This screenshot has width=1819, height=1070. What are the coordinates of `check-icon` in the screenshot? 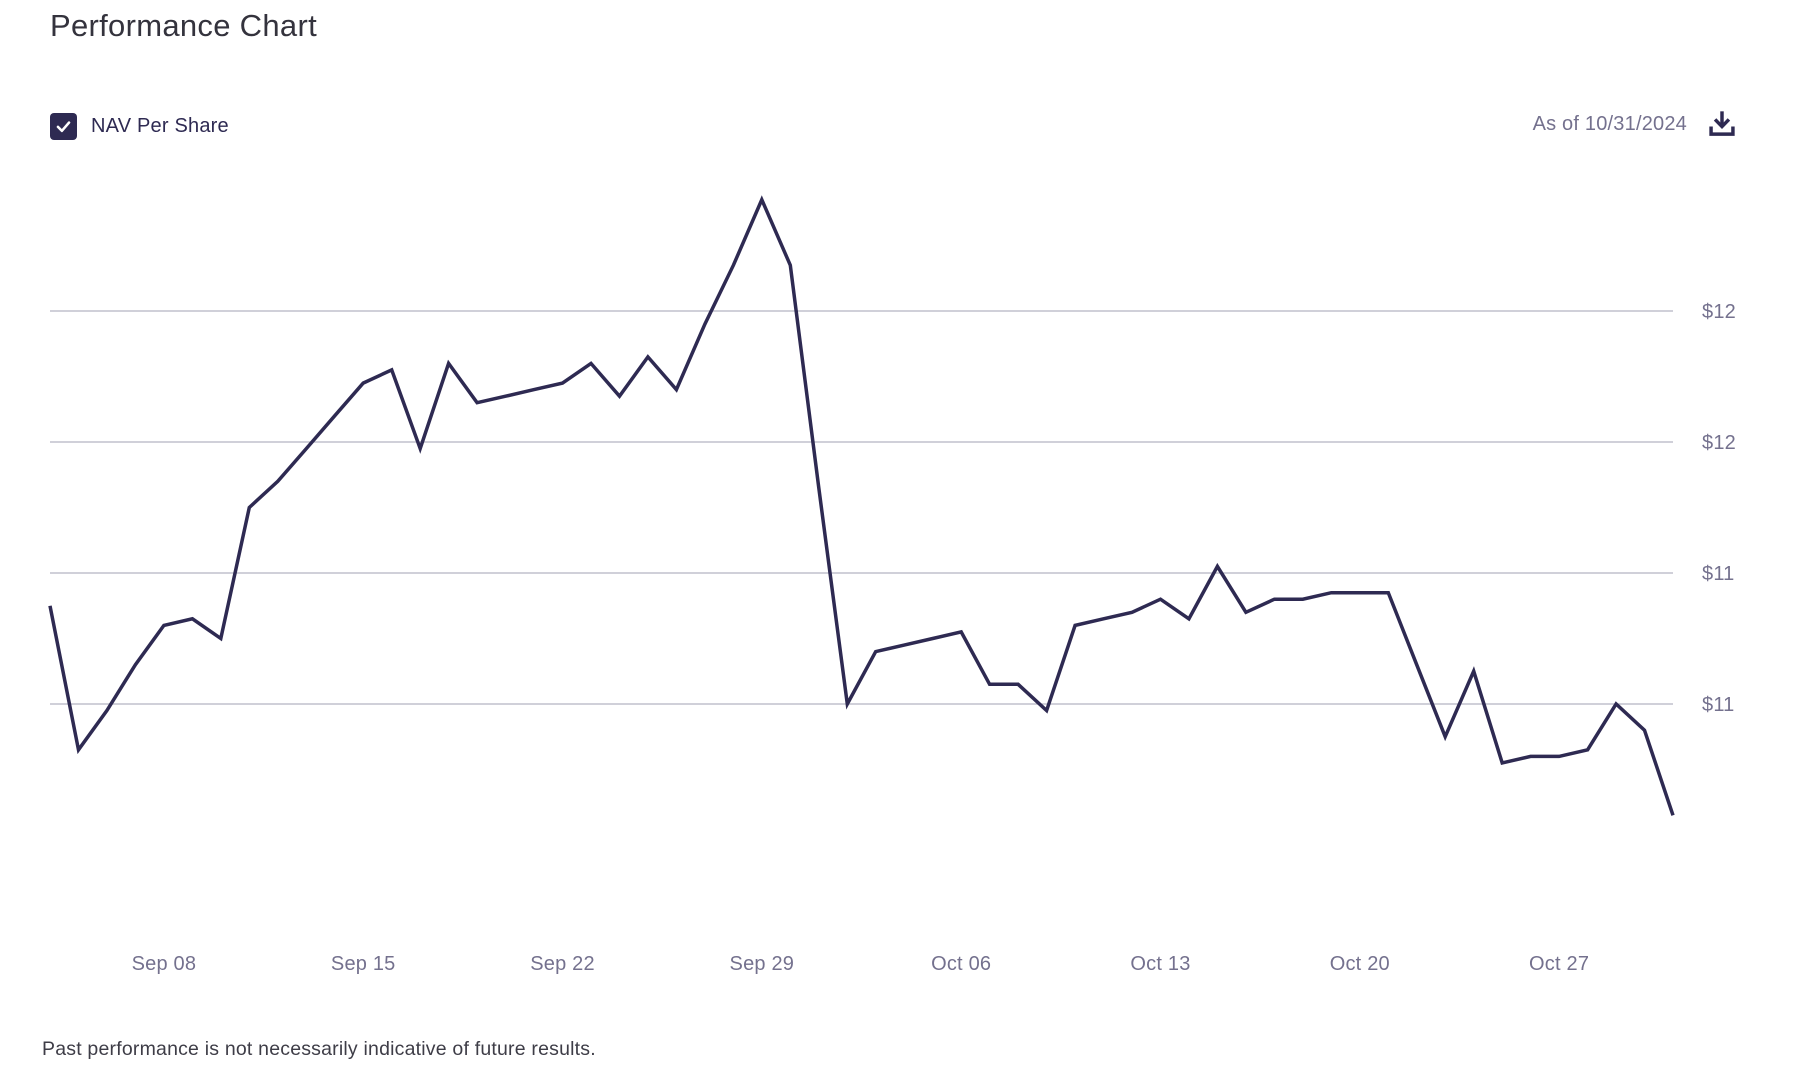 It's located at (63, 126).